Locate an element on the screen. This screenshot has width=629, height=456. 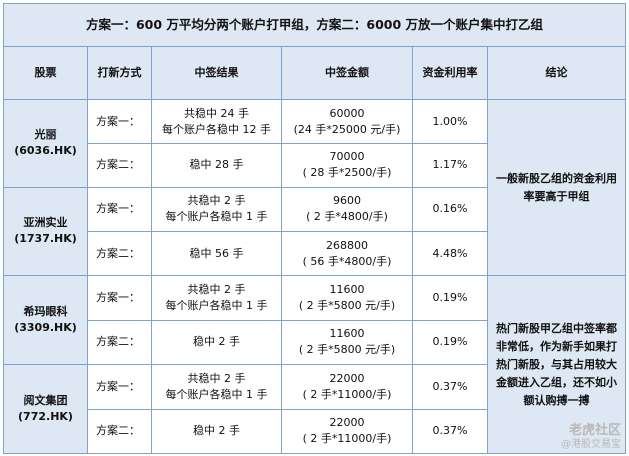
amount-cell: 60000 (24 手*25000 元/手) is located at coordinates (347, 121).